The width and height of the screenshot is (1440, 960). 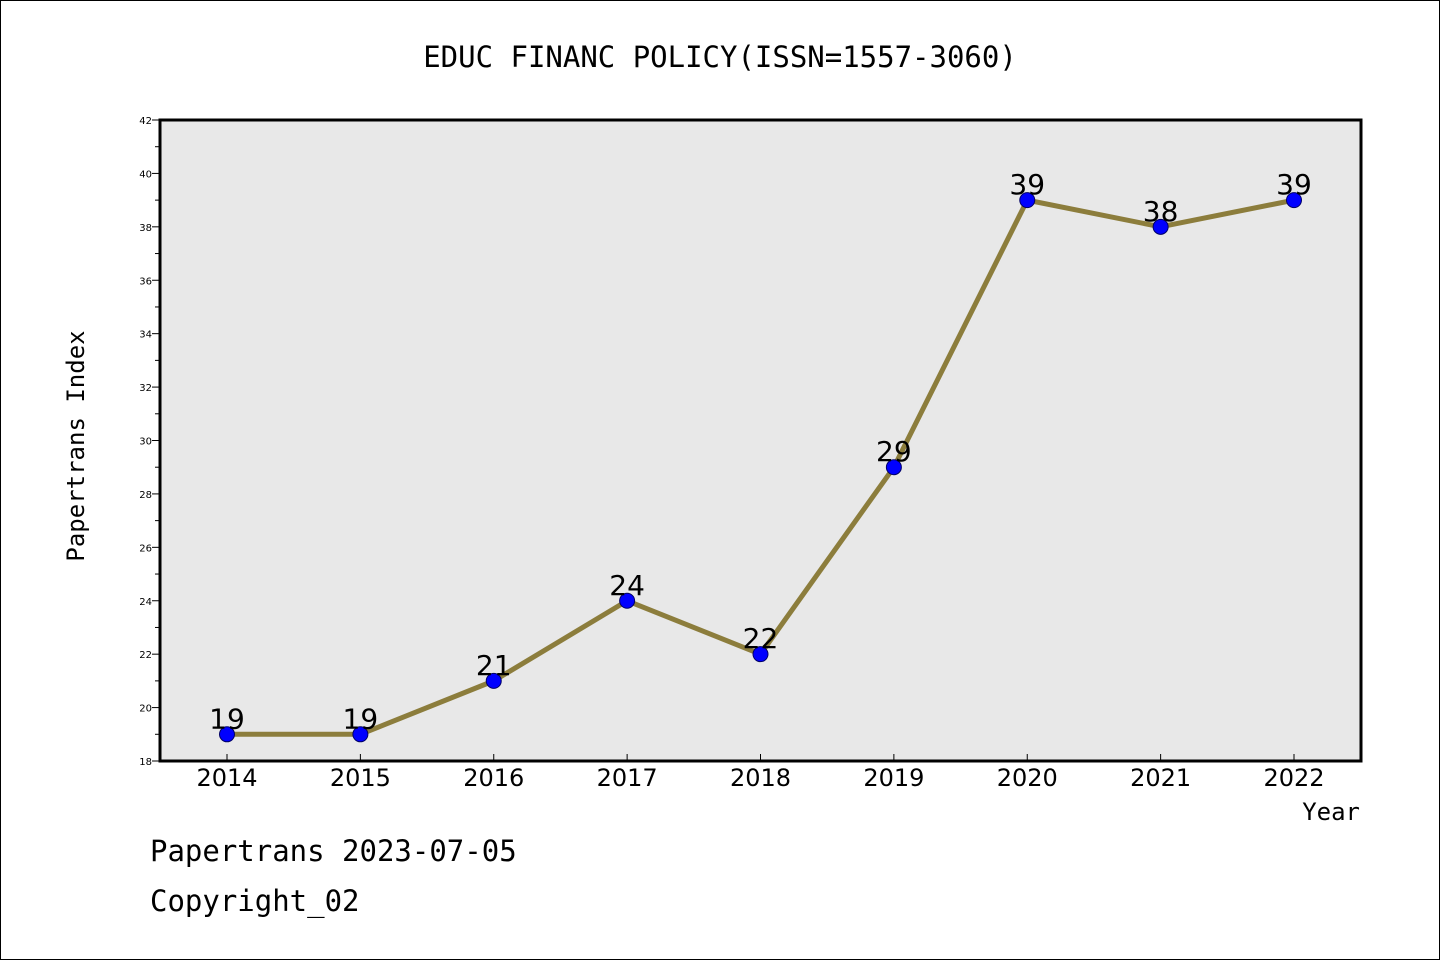 What do you see at coordinates (145, 388) in the screenshot?
I see `y-tick-label: 32` at bounding box center [145, 388].